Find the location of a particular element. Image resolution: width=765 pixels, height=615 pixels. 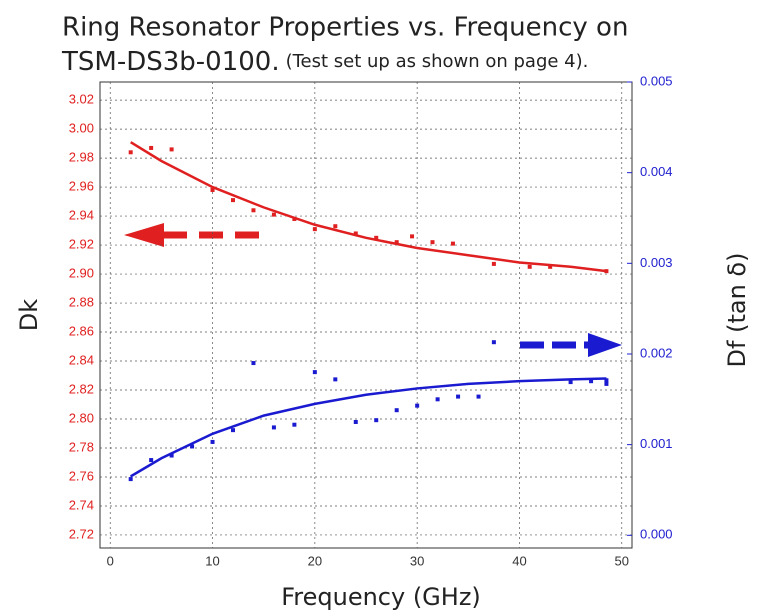

y-tick-label: 3.02 is located at coordinates (81, 99).